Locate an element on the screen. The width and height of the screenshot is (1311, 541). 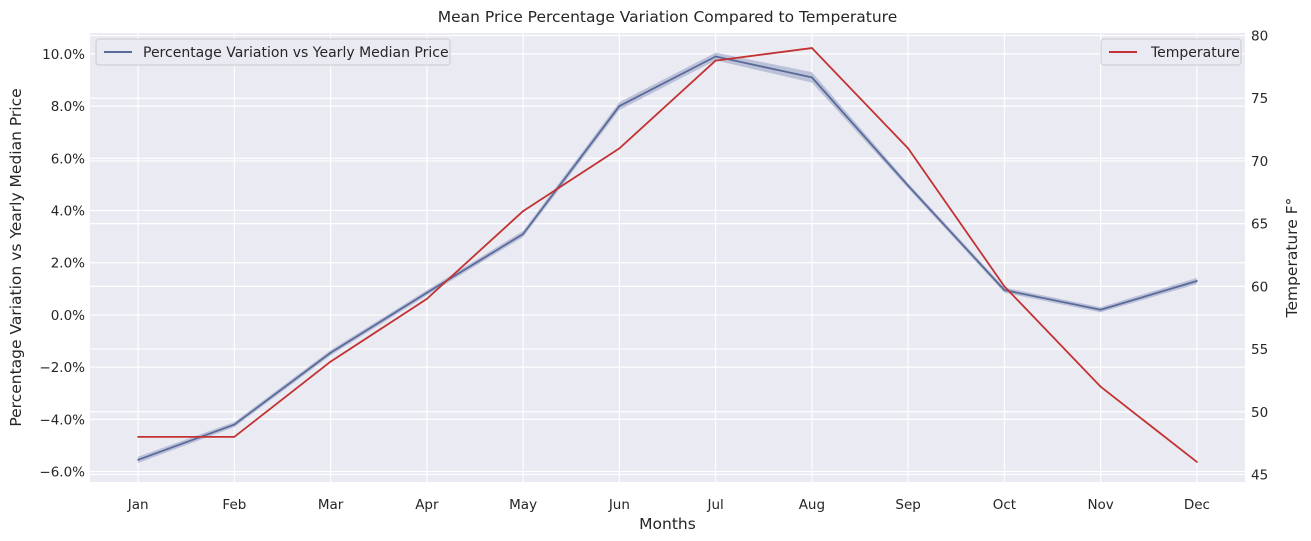
right-y-tick-label: 75 is located at coordinates (1259, 99).